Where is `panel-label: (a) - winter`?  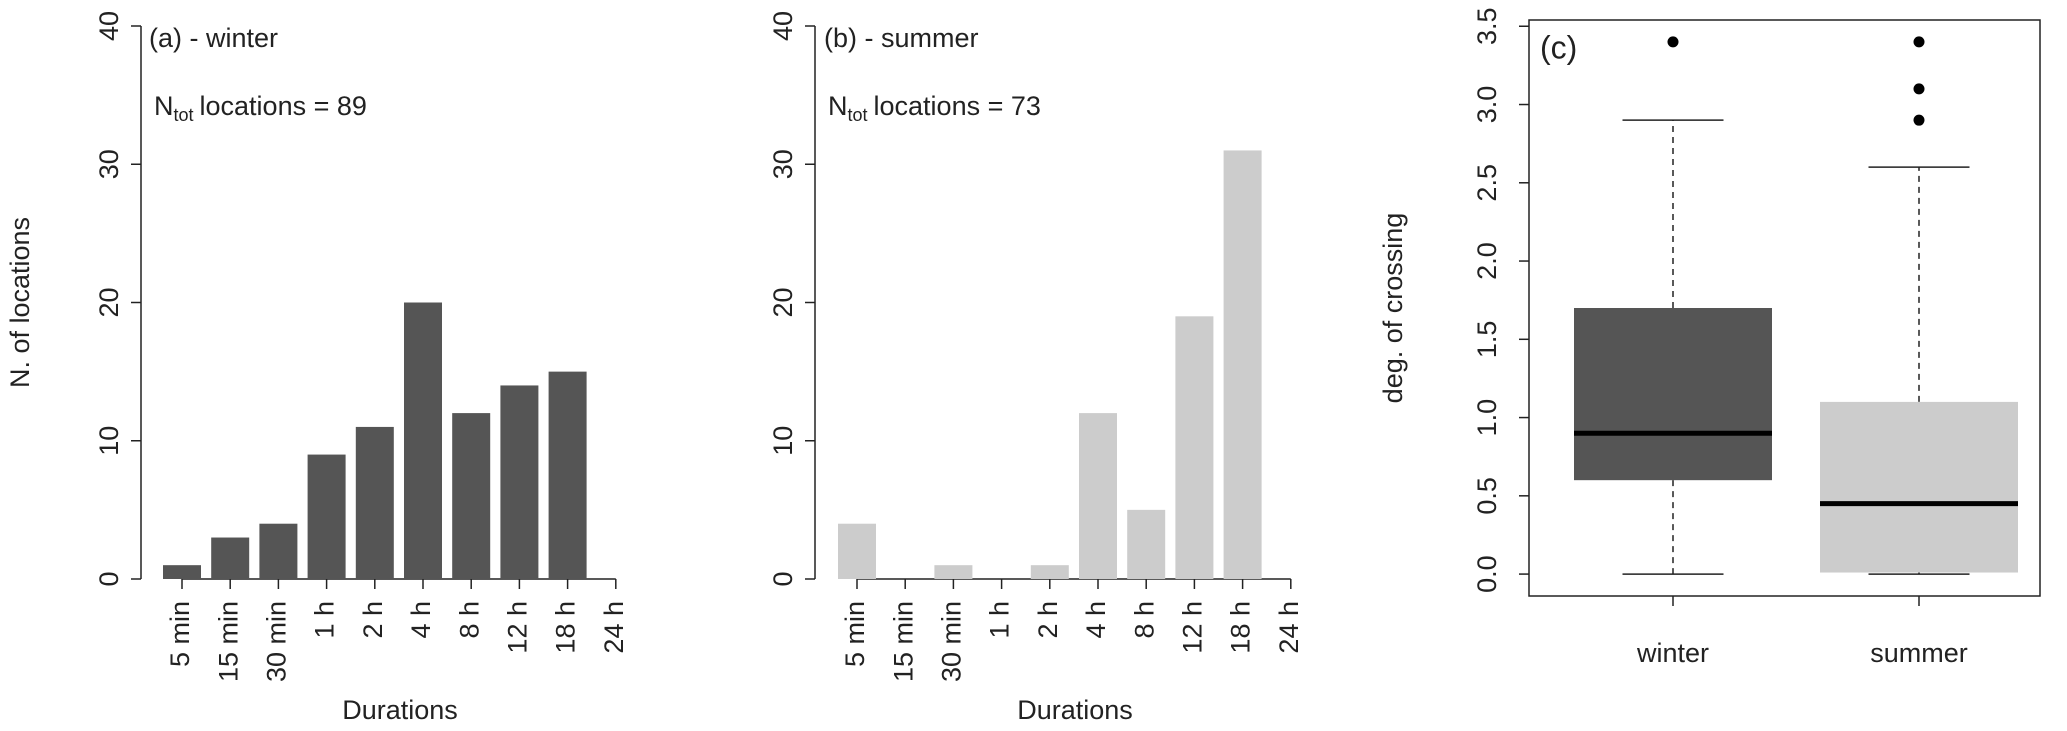 panel-label: (a) - winter is located at coordinates (213, 38).